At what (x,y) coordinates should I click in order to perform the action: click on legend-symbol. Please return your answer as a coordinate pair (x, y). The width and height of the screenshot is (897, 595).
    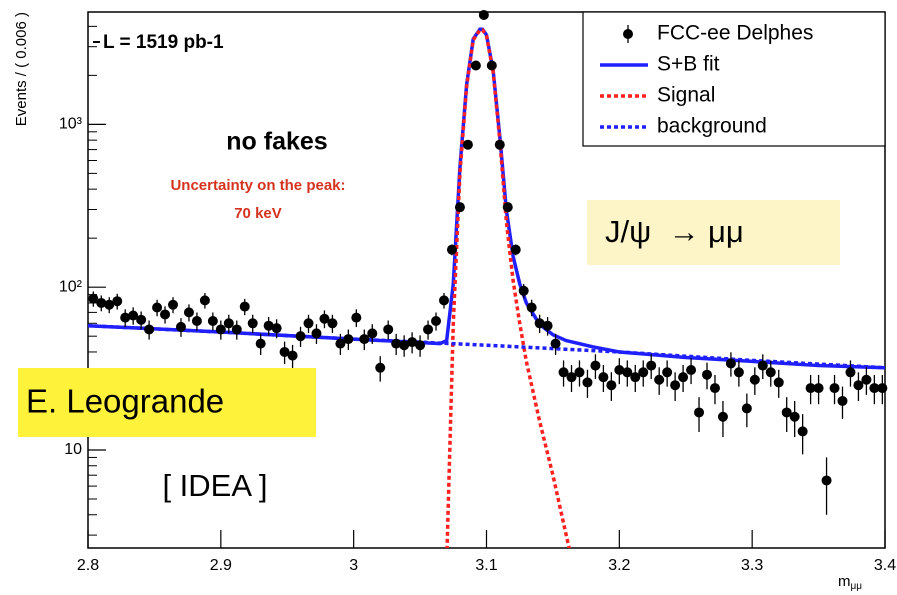
    Looking at the image, I should click on (628, 34).